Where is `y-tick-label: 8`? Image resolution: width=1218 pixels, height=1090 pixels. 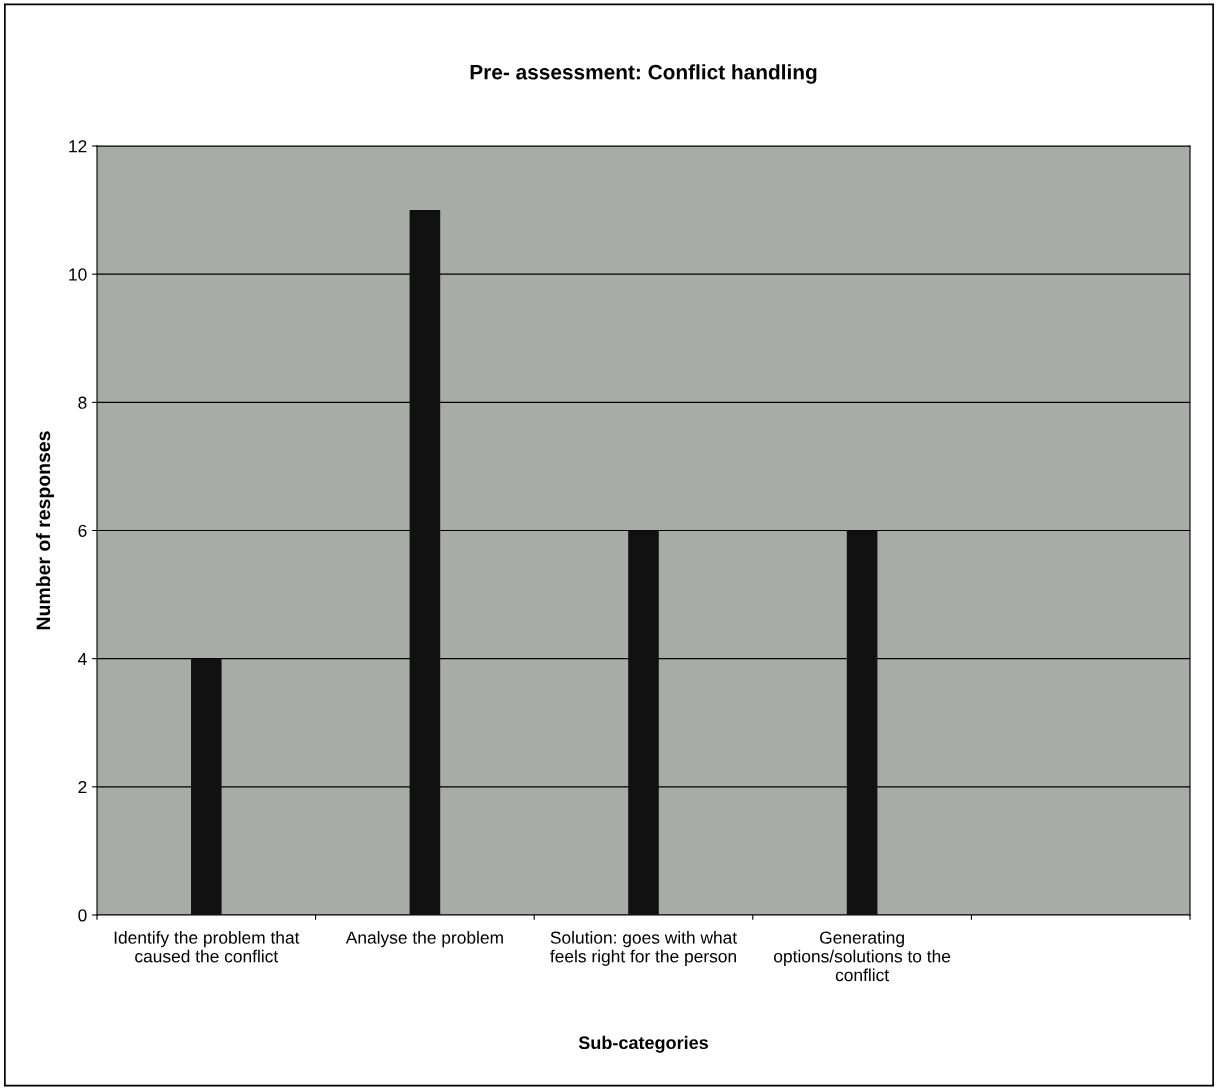 y-tick-label: 8 is located at coordinates (82, 402).